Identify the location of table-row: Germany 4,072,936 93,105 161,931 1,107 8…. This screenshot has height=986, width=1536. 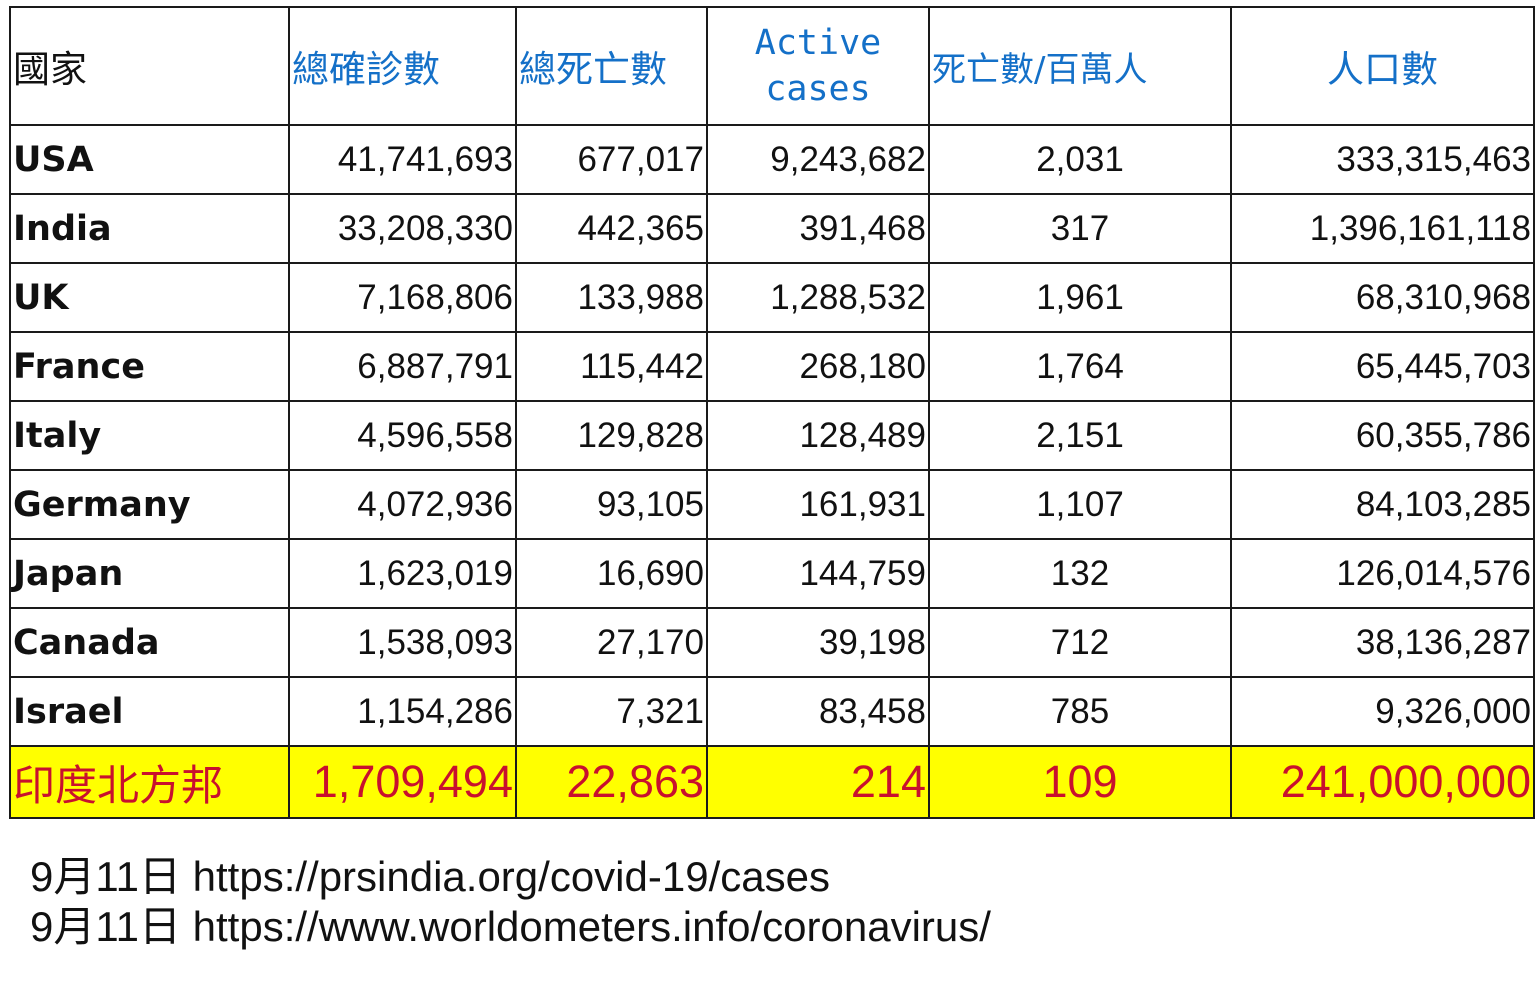
(772, 504).